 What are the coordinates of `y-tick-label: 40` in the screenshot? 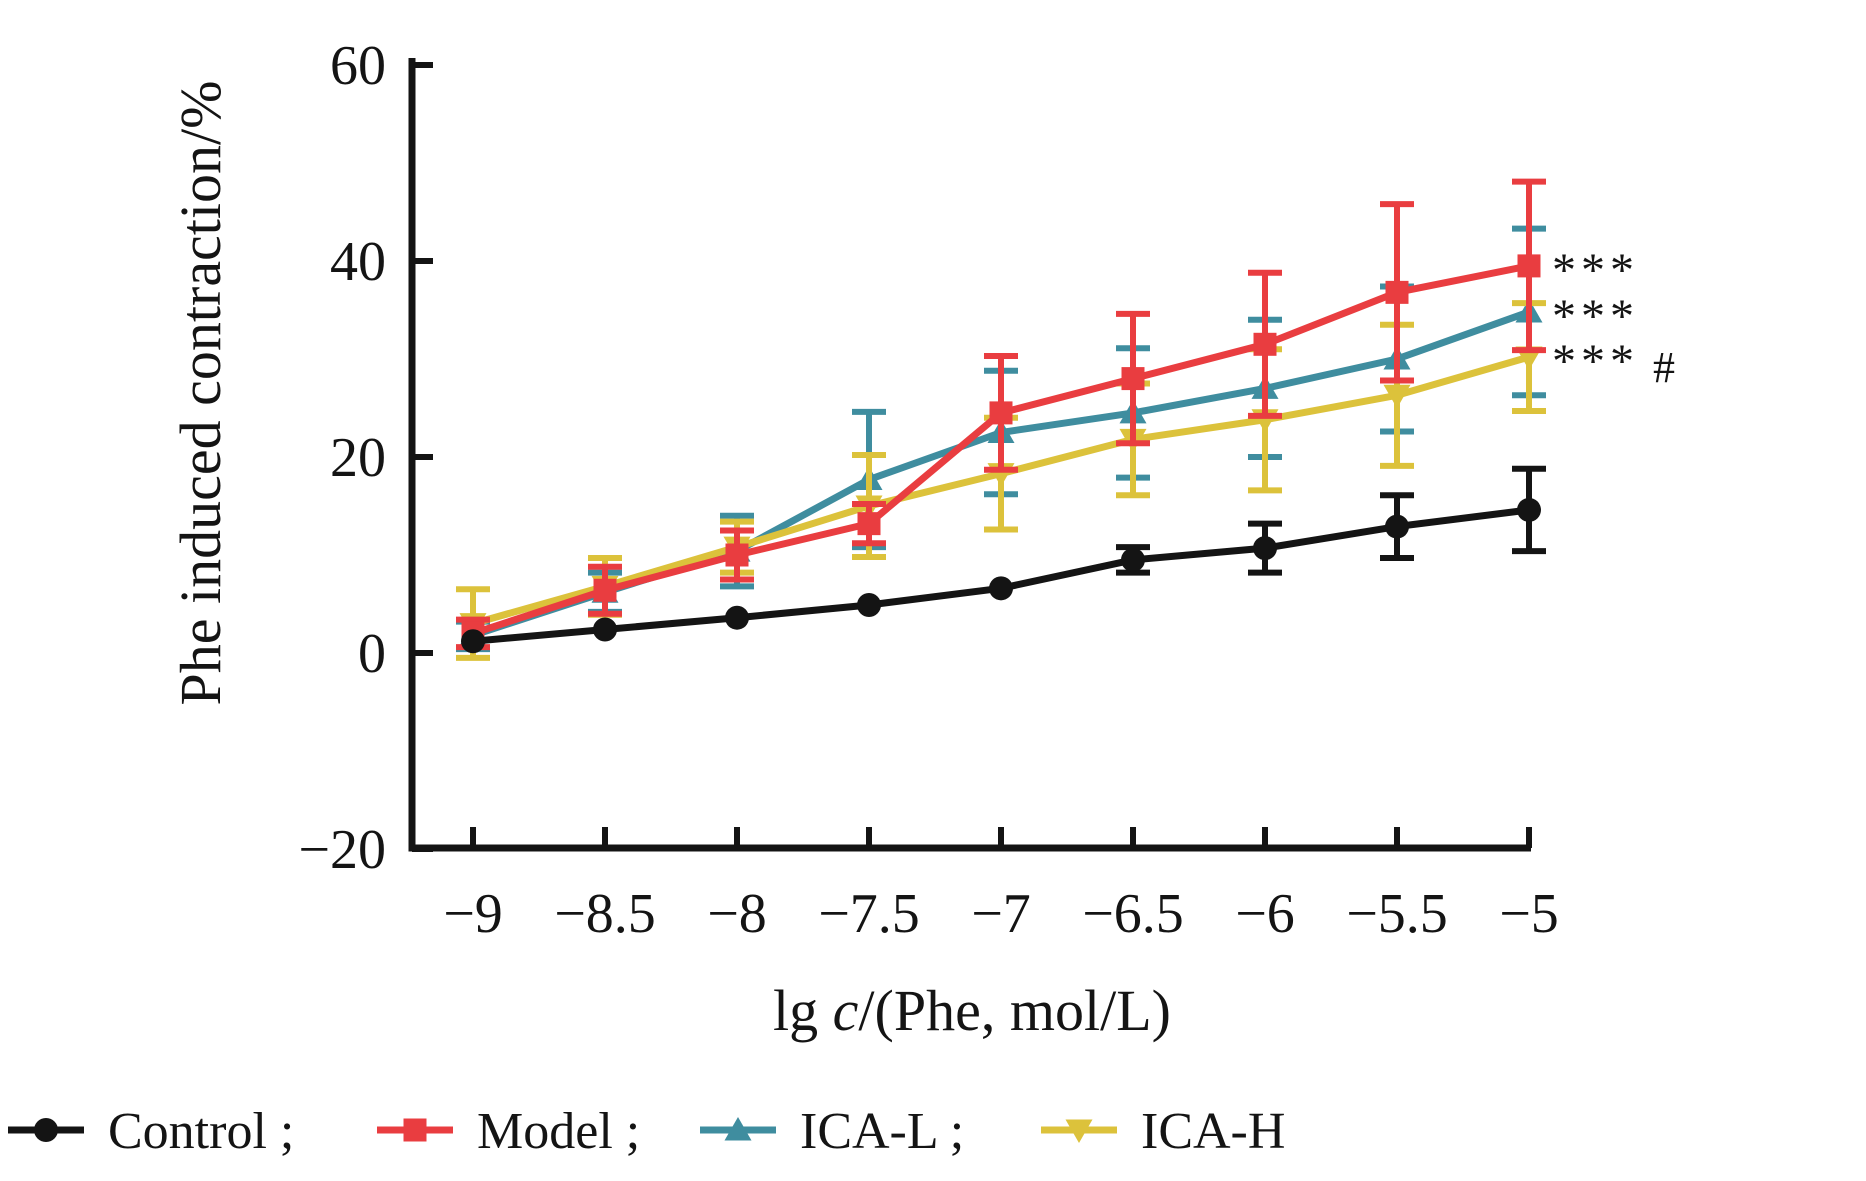 It's located at (358, 262).